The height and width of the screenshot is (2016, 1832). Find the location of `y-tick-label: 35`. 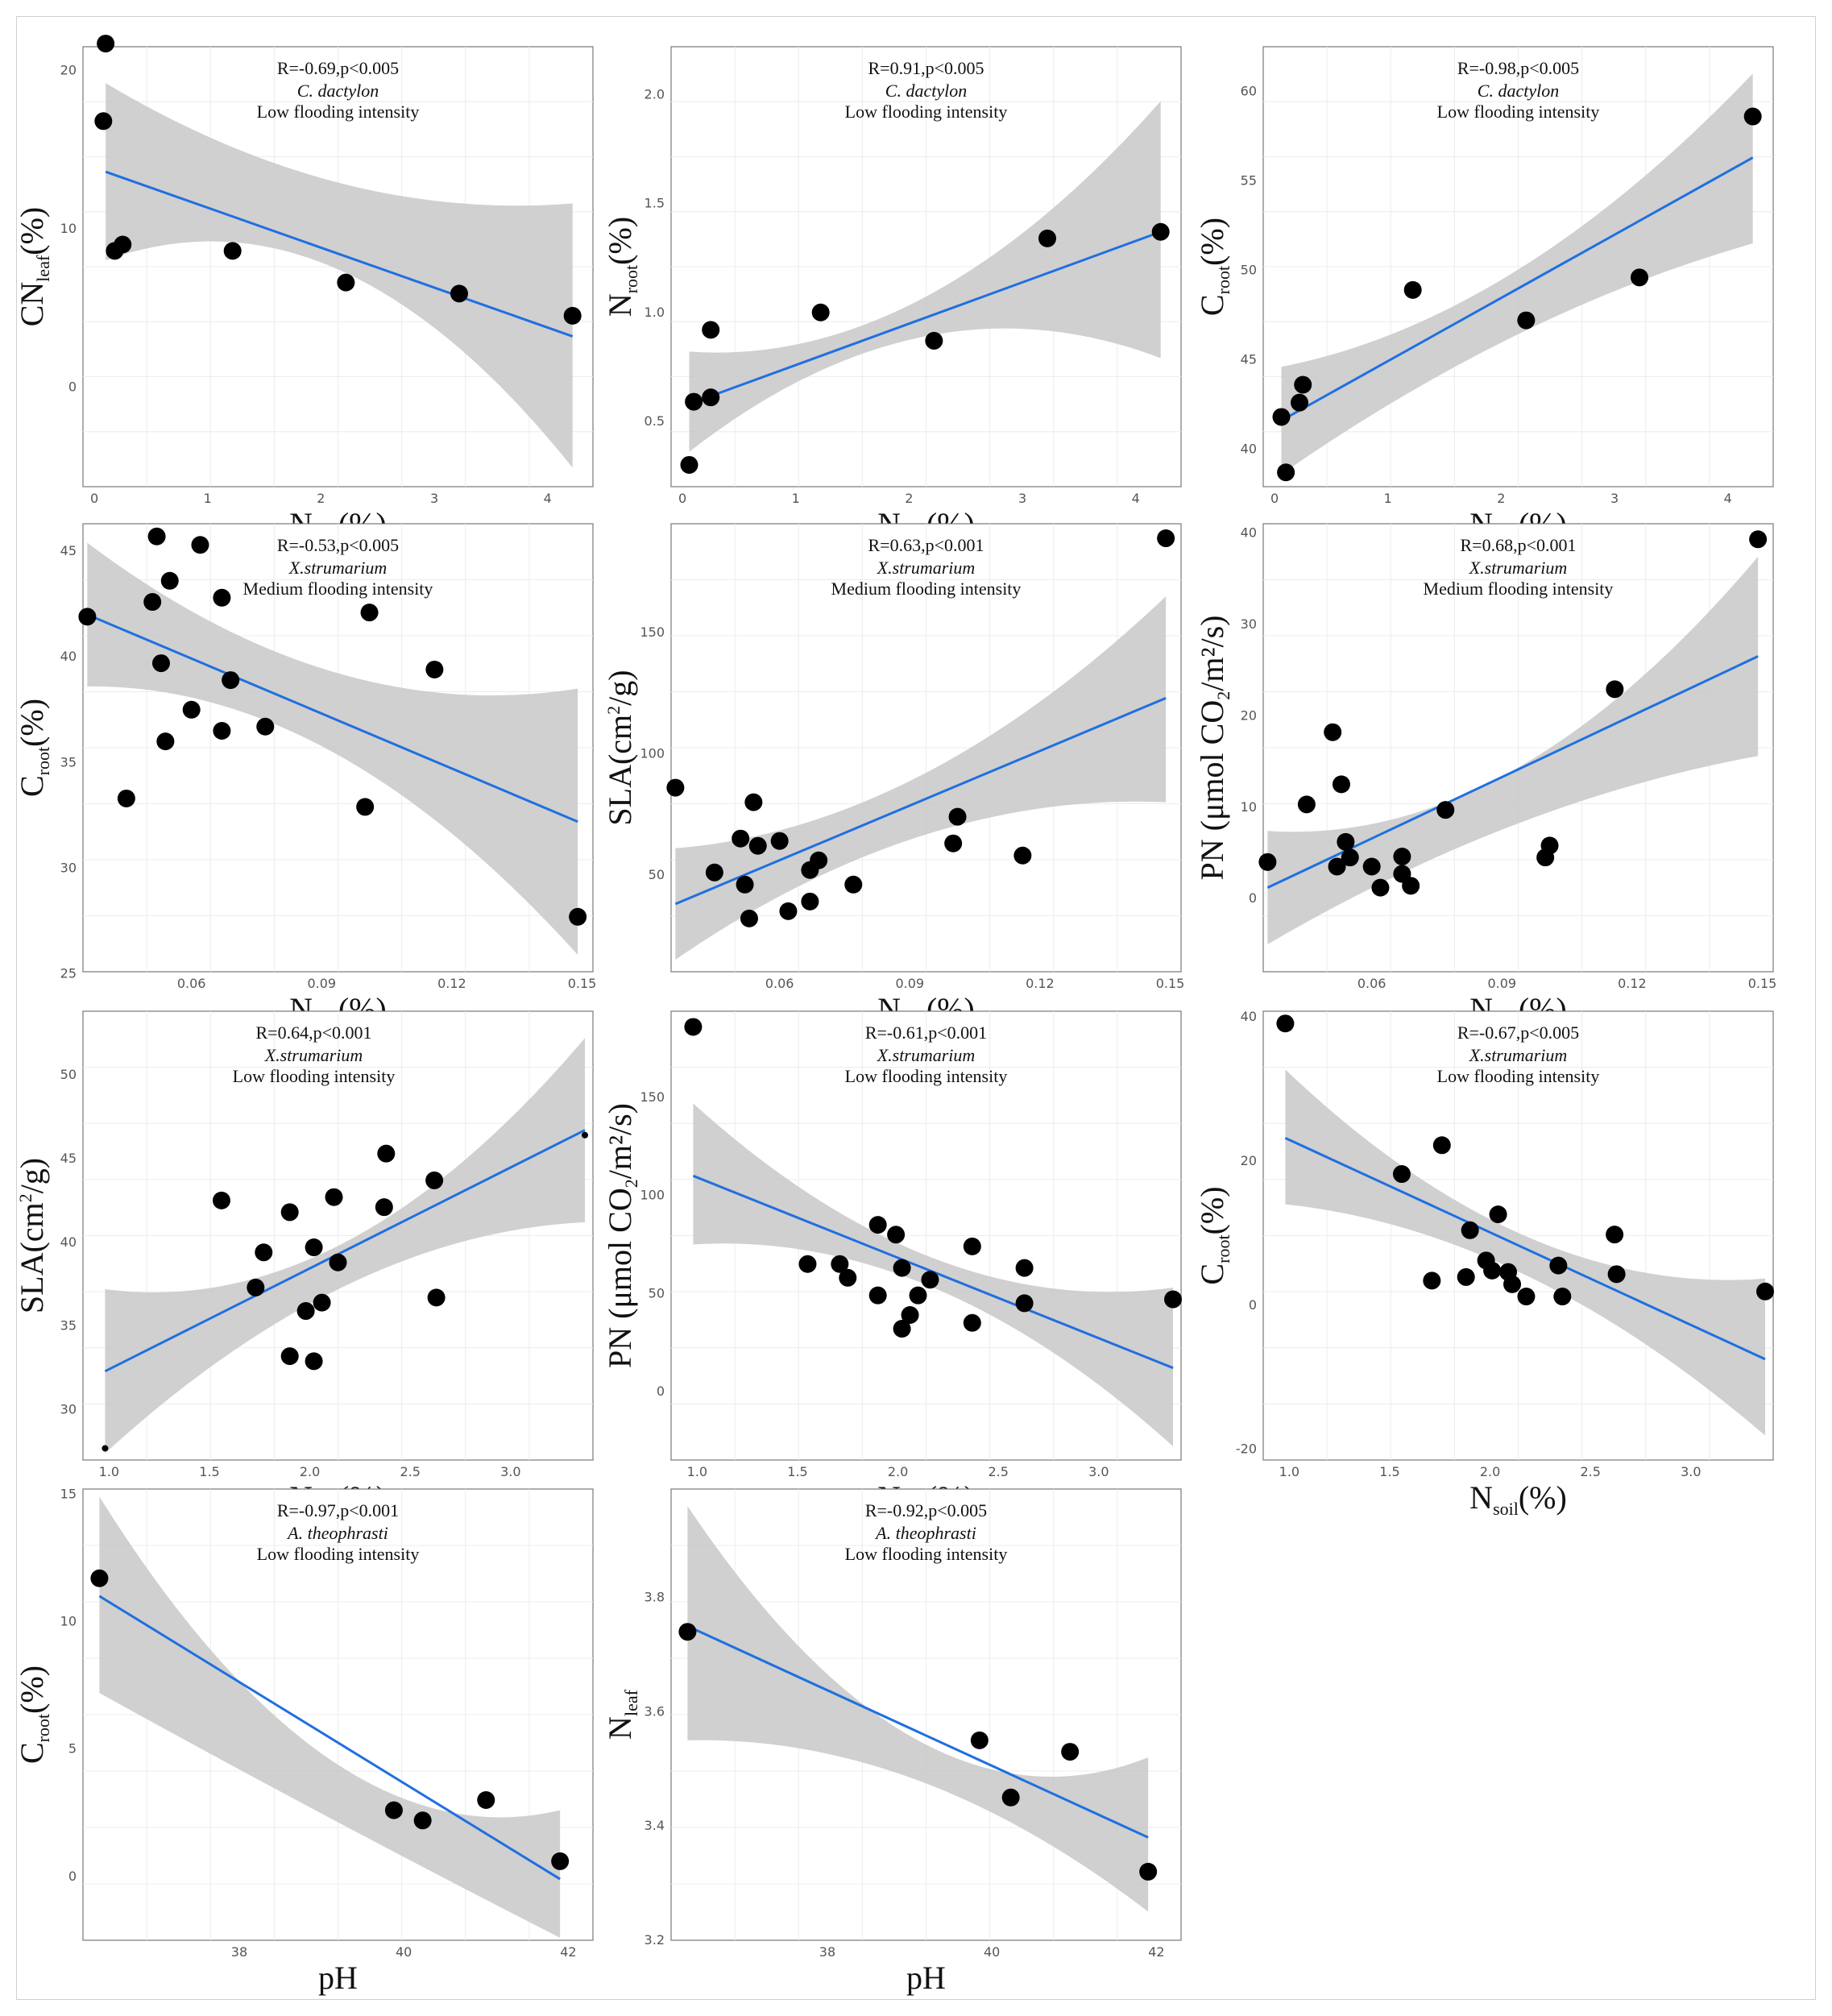

y-tick-label: 35 is located at coordinates (68, 761).